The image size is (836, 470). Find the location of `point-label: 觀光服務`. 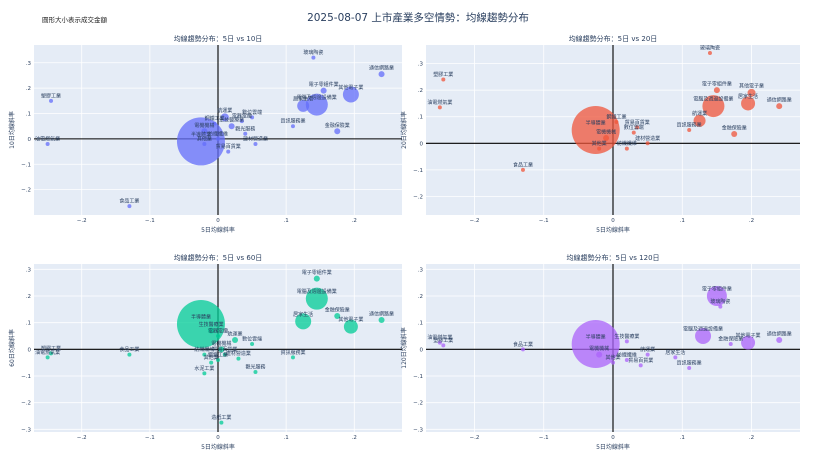

point-label: 觀光服務 is located at coordinates (245, 128).